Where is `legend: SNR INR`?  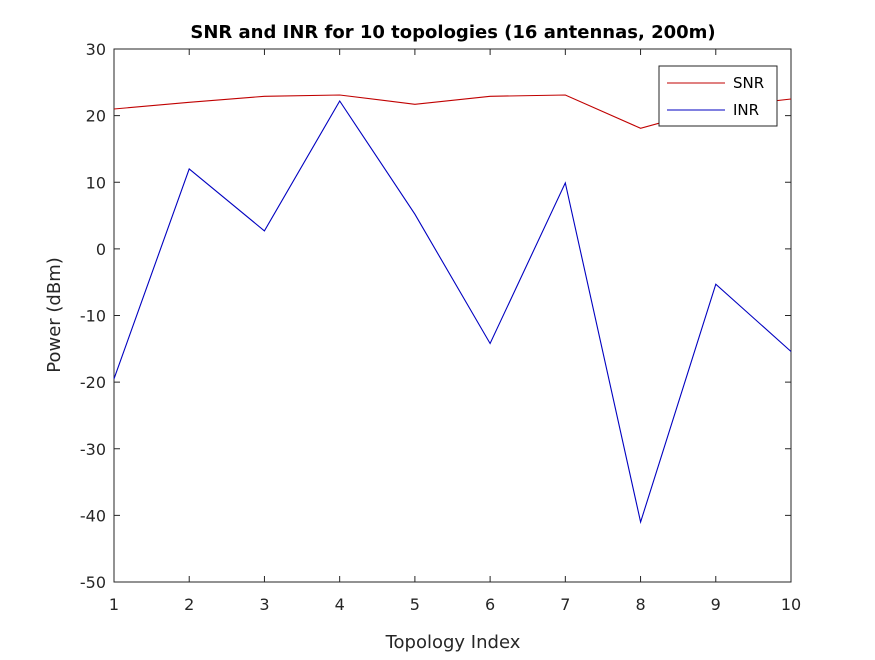
legend: SNR INR is located at coordinates (718, 96).